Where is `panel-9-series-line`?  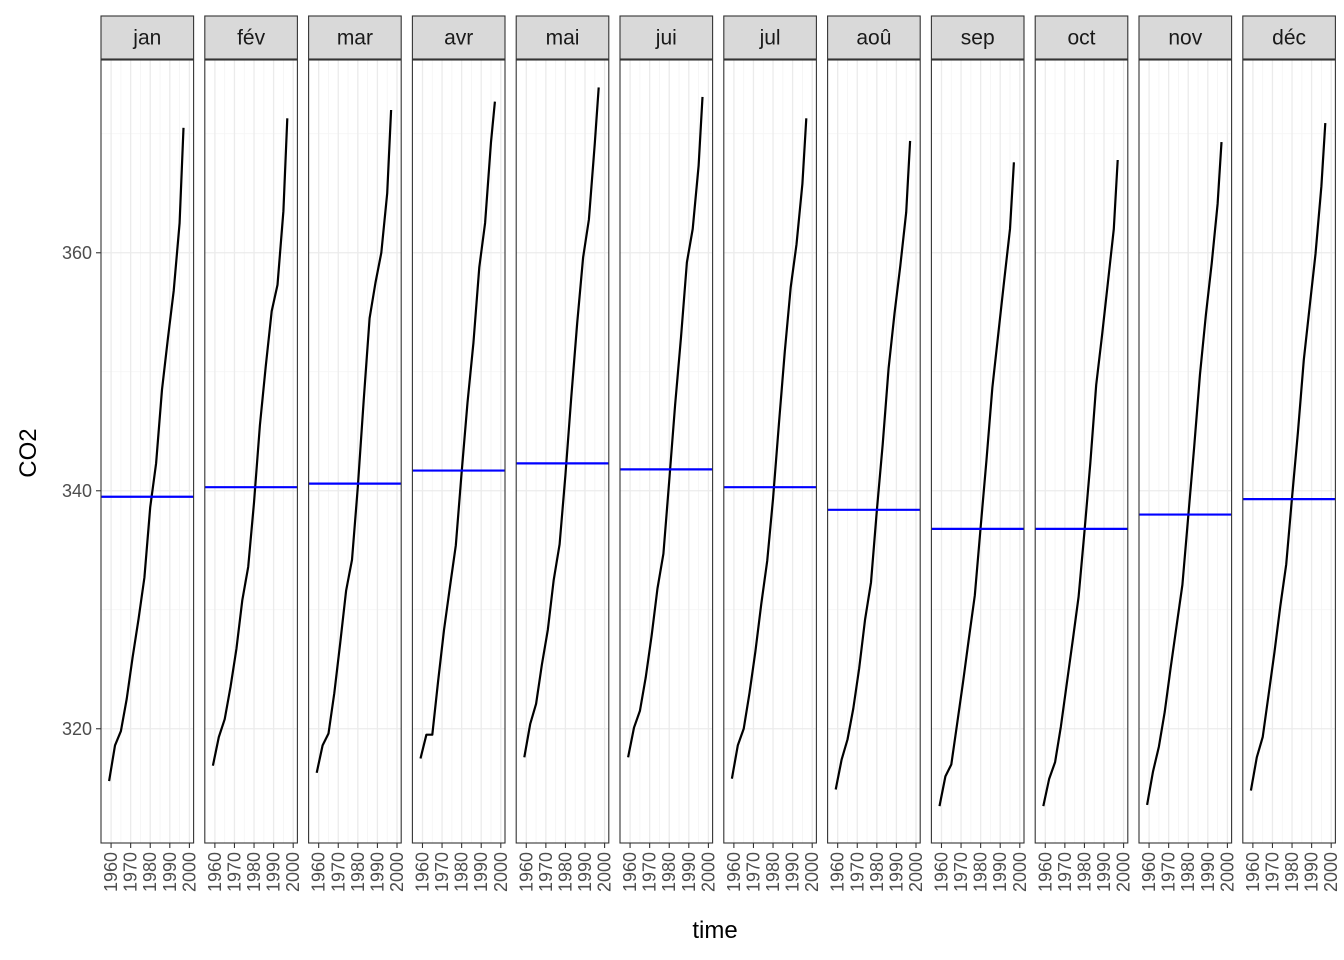
panel-9-series-line is located at coordinates (976, 484).